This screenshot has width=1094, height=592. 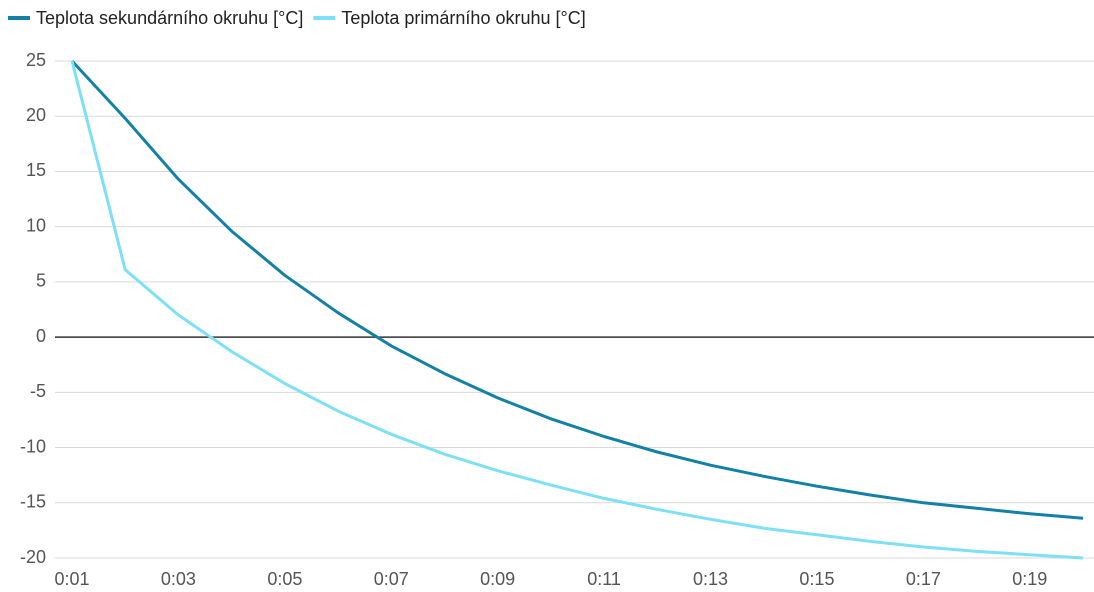 I want to click on y-tick-label: 15, so click(x=36, y=170).